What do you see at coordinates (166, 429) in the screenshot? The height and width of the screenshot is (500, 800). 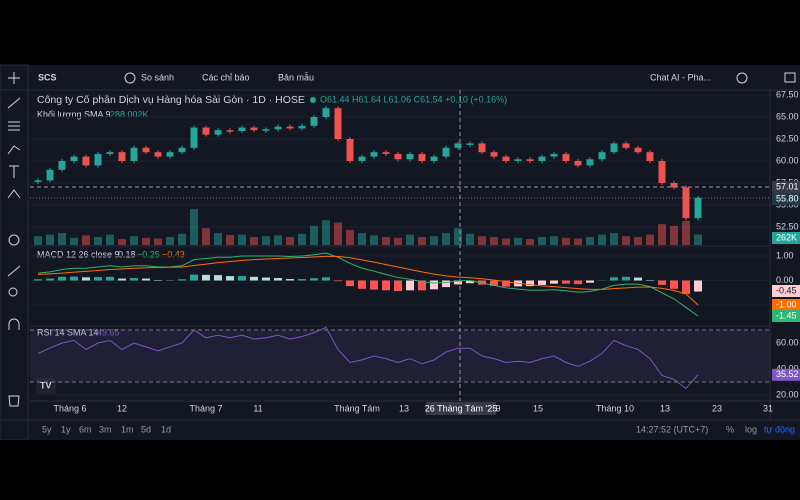 I see `range: 1d` at bounding box center [166, 429].